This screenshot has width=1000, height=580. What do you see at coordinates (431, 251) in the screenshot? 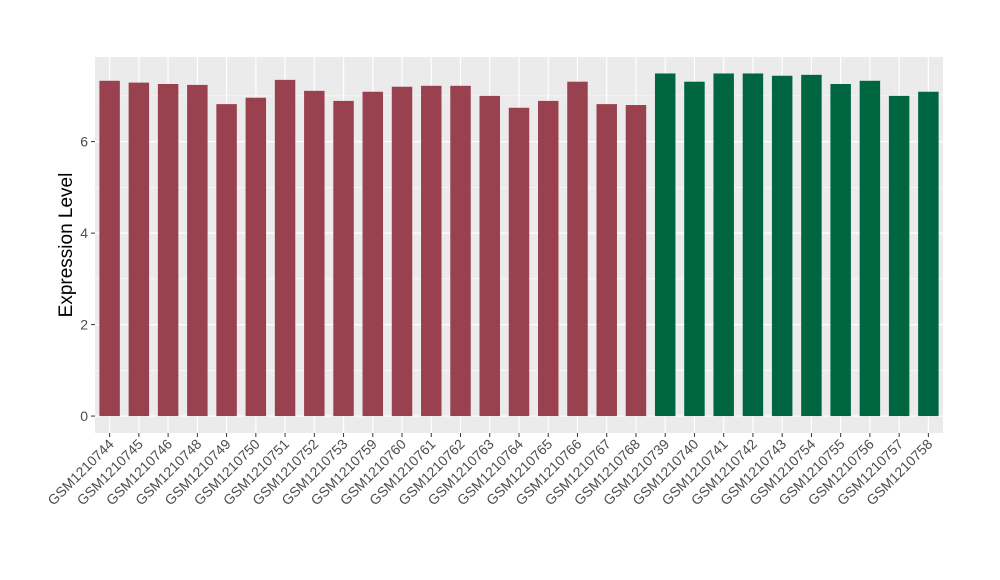
I see `bar-GSM1210761` at bounding box center [431, 251].